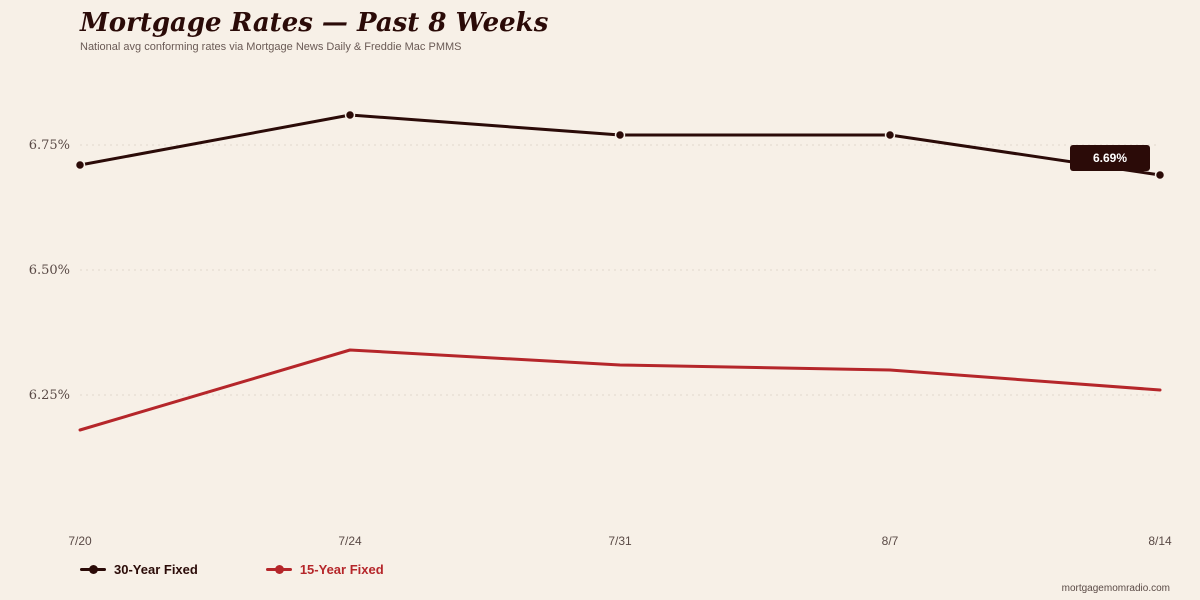  I want to click on x-tick-label: 7/24, so click(350, 541).